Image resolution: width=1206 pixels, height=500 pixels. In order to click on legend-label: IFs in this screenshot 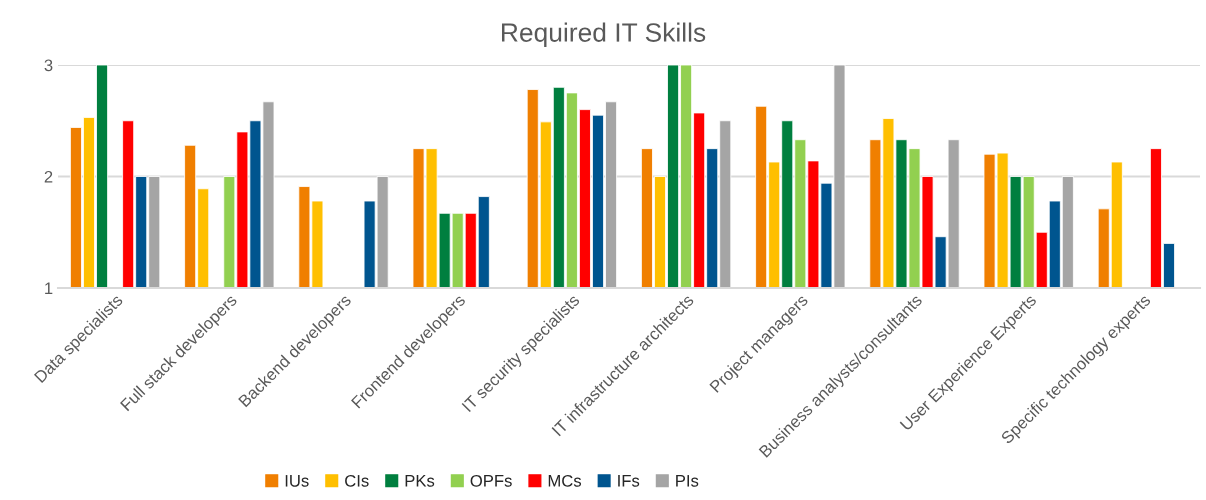, I will do `click(629, 481)`.